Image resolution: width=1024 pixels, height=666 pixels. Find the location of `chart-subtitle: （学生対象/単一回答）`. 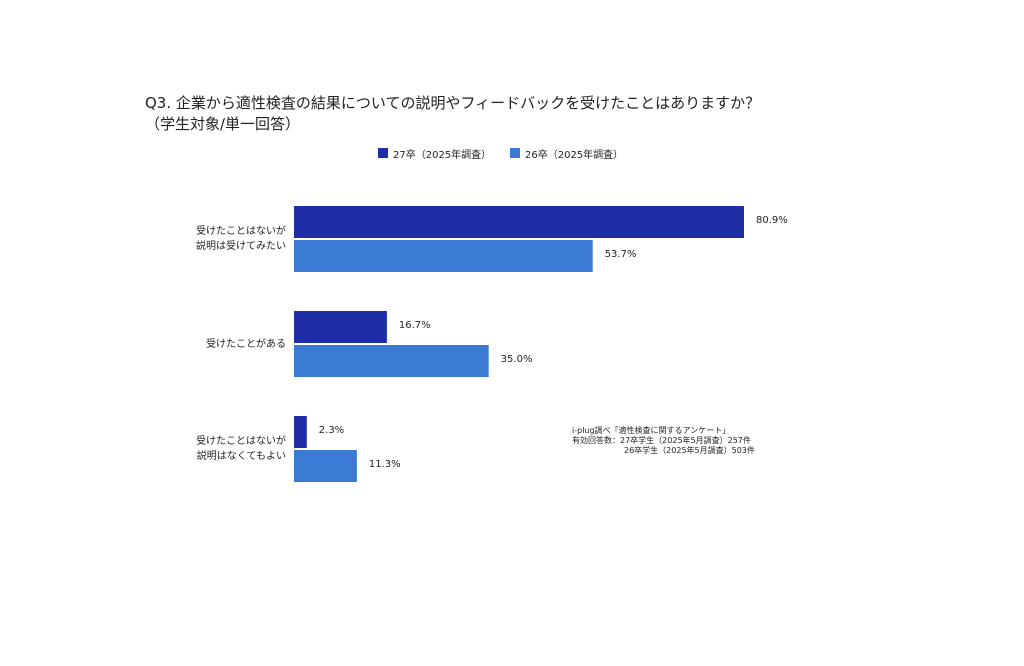

chart-subtitle: （学生対象/単一回答） is located at coordinates (223, 124).